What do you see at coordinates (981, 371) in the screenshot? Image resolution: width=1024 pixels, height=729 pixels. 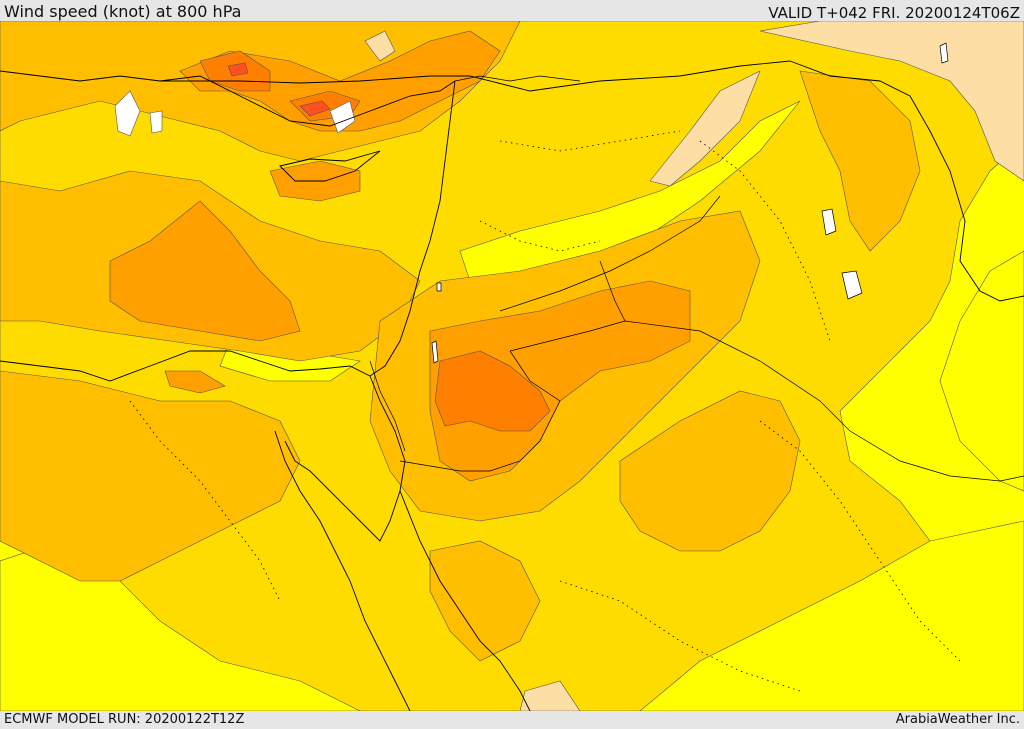 I see `band-lowest-east` at bounding box center [981, 371].